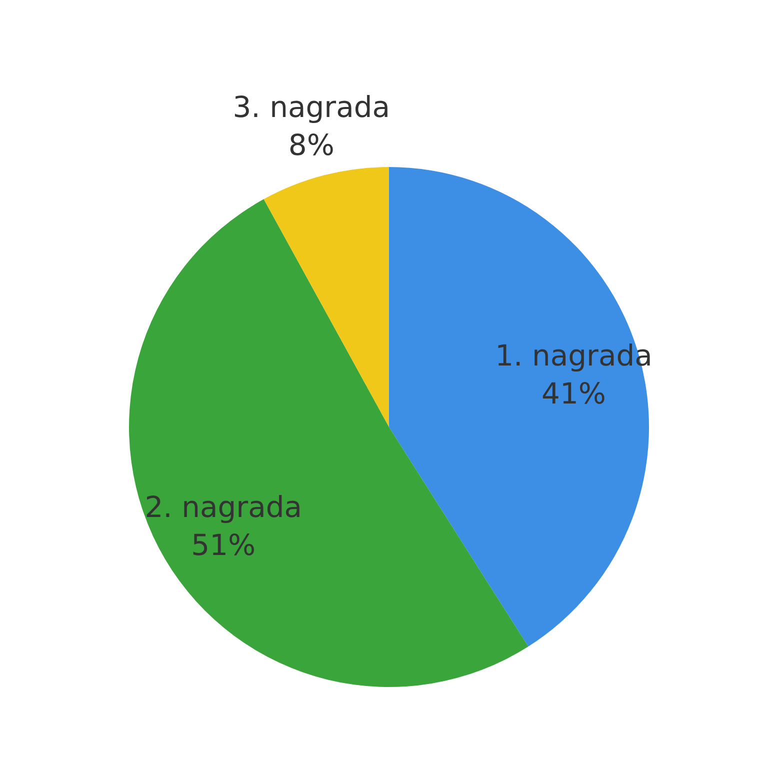 The width and height of the screenshot is (764, 774). Describe the element at coordinates (223, 507) in the screenshot. I see `slice-label: 2. nagrada` at that location.